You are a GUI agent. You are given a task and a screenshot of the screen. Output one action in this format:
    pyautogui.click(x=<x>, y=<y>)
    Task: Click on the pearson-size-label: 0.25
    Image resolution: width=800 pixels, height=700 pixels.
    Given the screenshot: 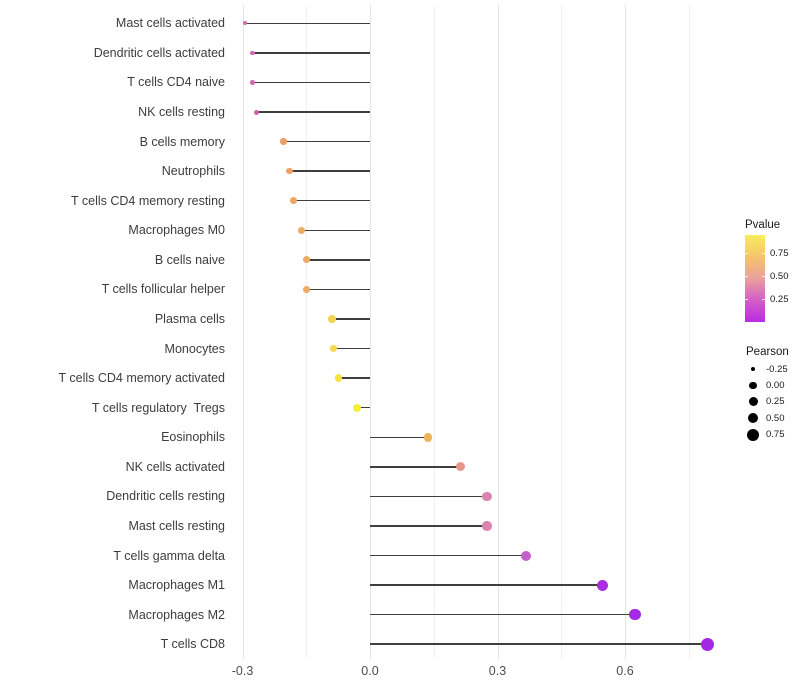 What is the action you would take?
    pyautogui.click(x=775, y=402)
    